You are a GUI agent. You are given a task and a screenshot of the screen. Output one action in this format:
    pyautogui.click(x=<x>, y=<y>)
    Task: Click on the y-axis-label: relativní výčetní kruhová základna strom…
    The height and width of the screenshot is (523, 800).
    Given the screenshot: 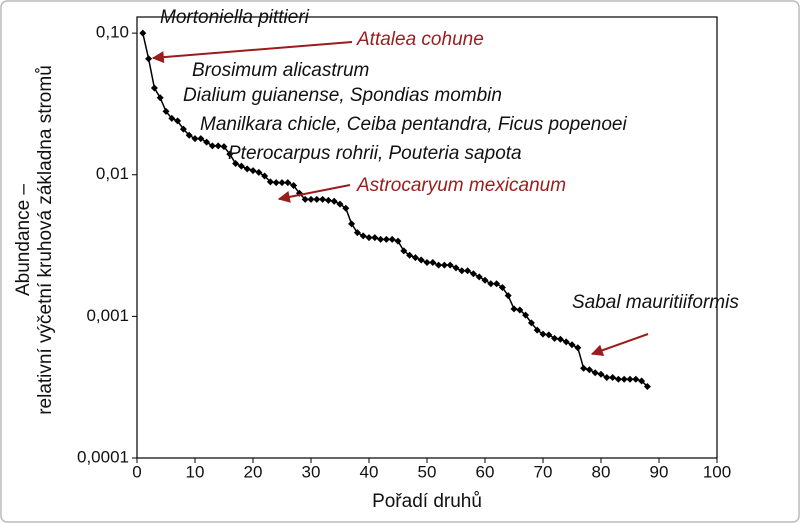 What is the action you would take?
    pyautogui.click(x=45, y=240)
    